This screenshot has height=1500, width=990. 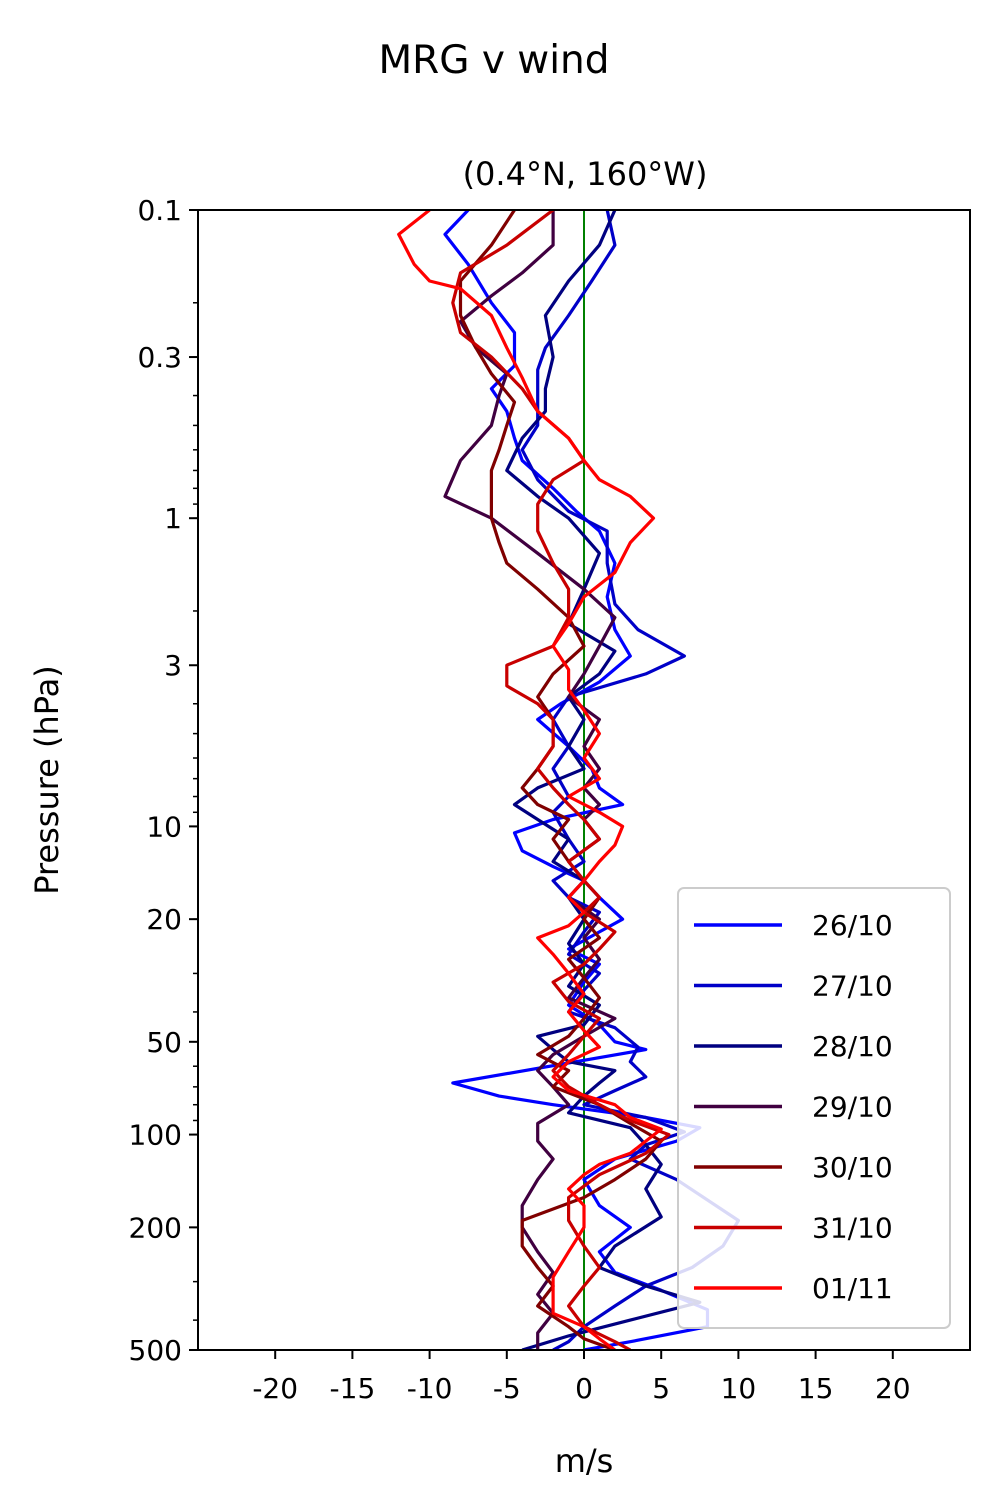 What do you see at coordinates (493, 60) in the screenshot?
I see `chart-suptitle: MRG v wind` at bounding box center [493, 60].